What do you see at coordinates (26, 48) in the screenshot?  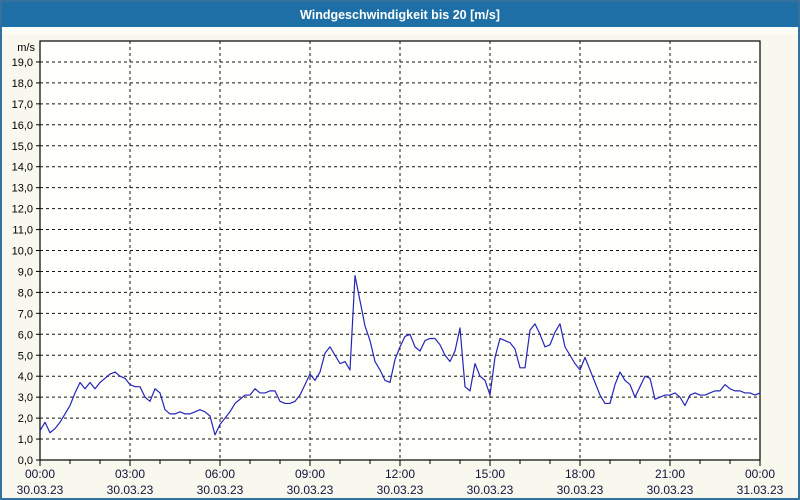 I see `y-axis-unit-label: m/s` at bounding box center [26, 48].